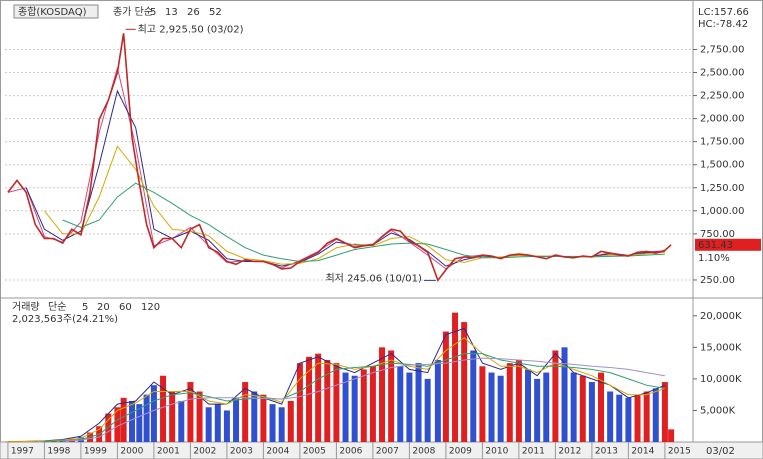 The width and height of the screenshot is (763, 459). What do you see at coordinates (569, 452) in the screenshot?
I see `x-tick-label: 2012` at bounding box center [569, 452].